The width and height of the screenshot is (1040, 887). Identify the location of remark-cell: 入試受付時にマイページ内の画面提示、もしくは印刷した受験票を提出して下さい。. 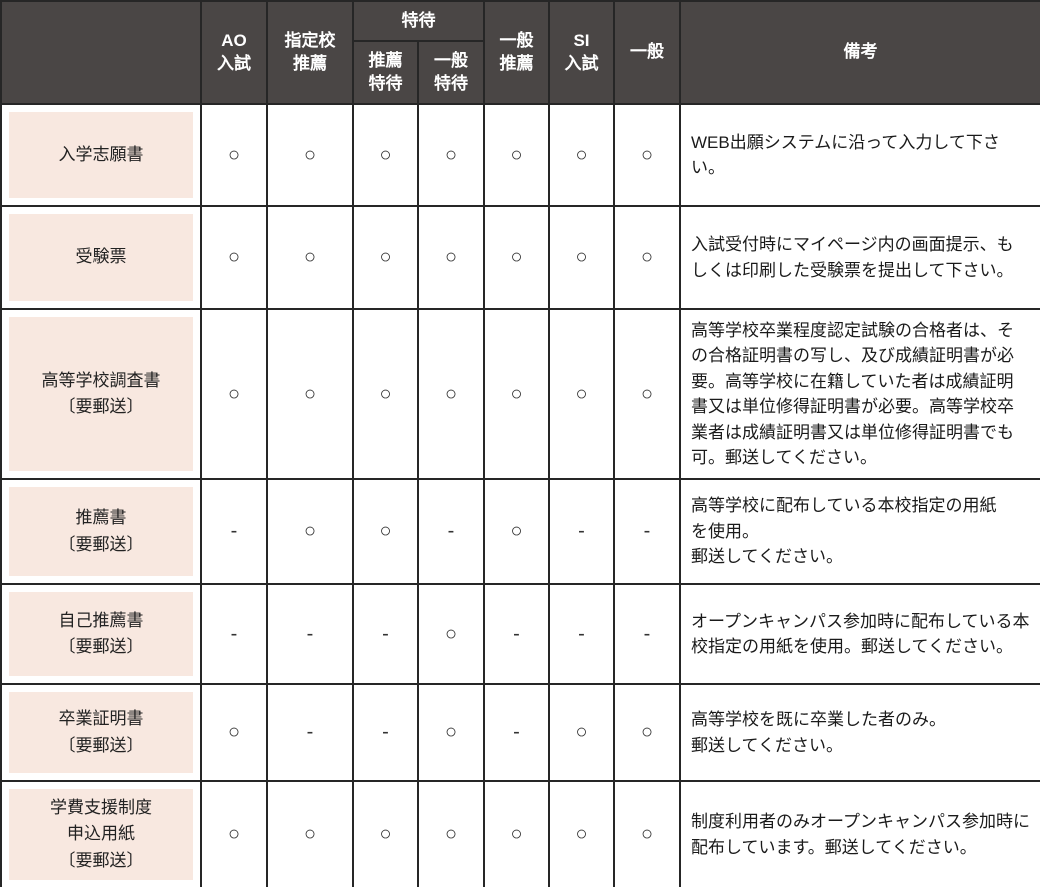
(859, 257).